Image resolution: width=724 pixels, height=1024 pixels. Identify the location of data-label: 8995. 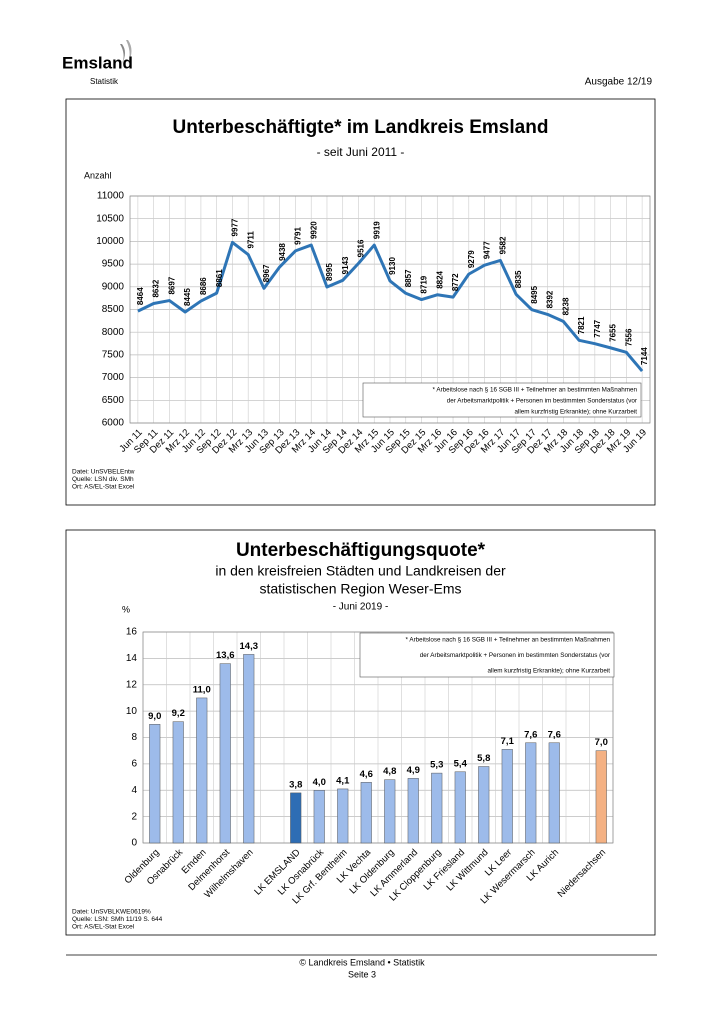
(329, 272).